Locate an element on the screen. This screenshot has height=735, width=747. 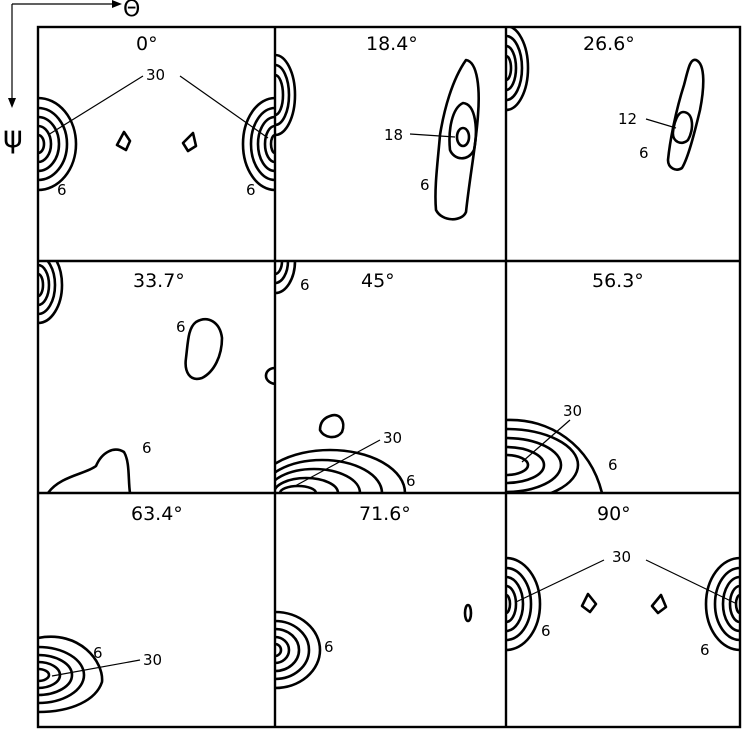
axis-indicator: Θ ψ is located at coordinates (71, 77).